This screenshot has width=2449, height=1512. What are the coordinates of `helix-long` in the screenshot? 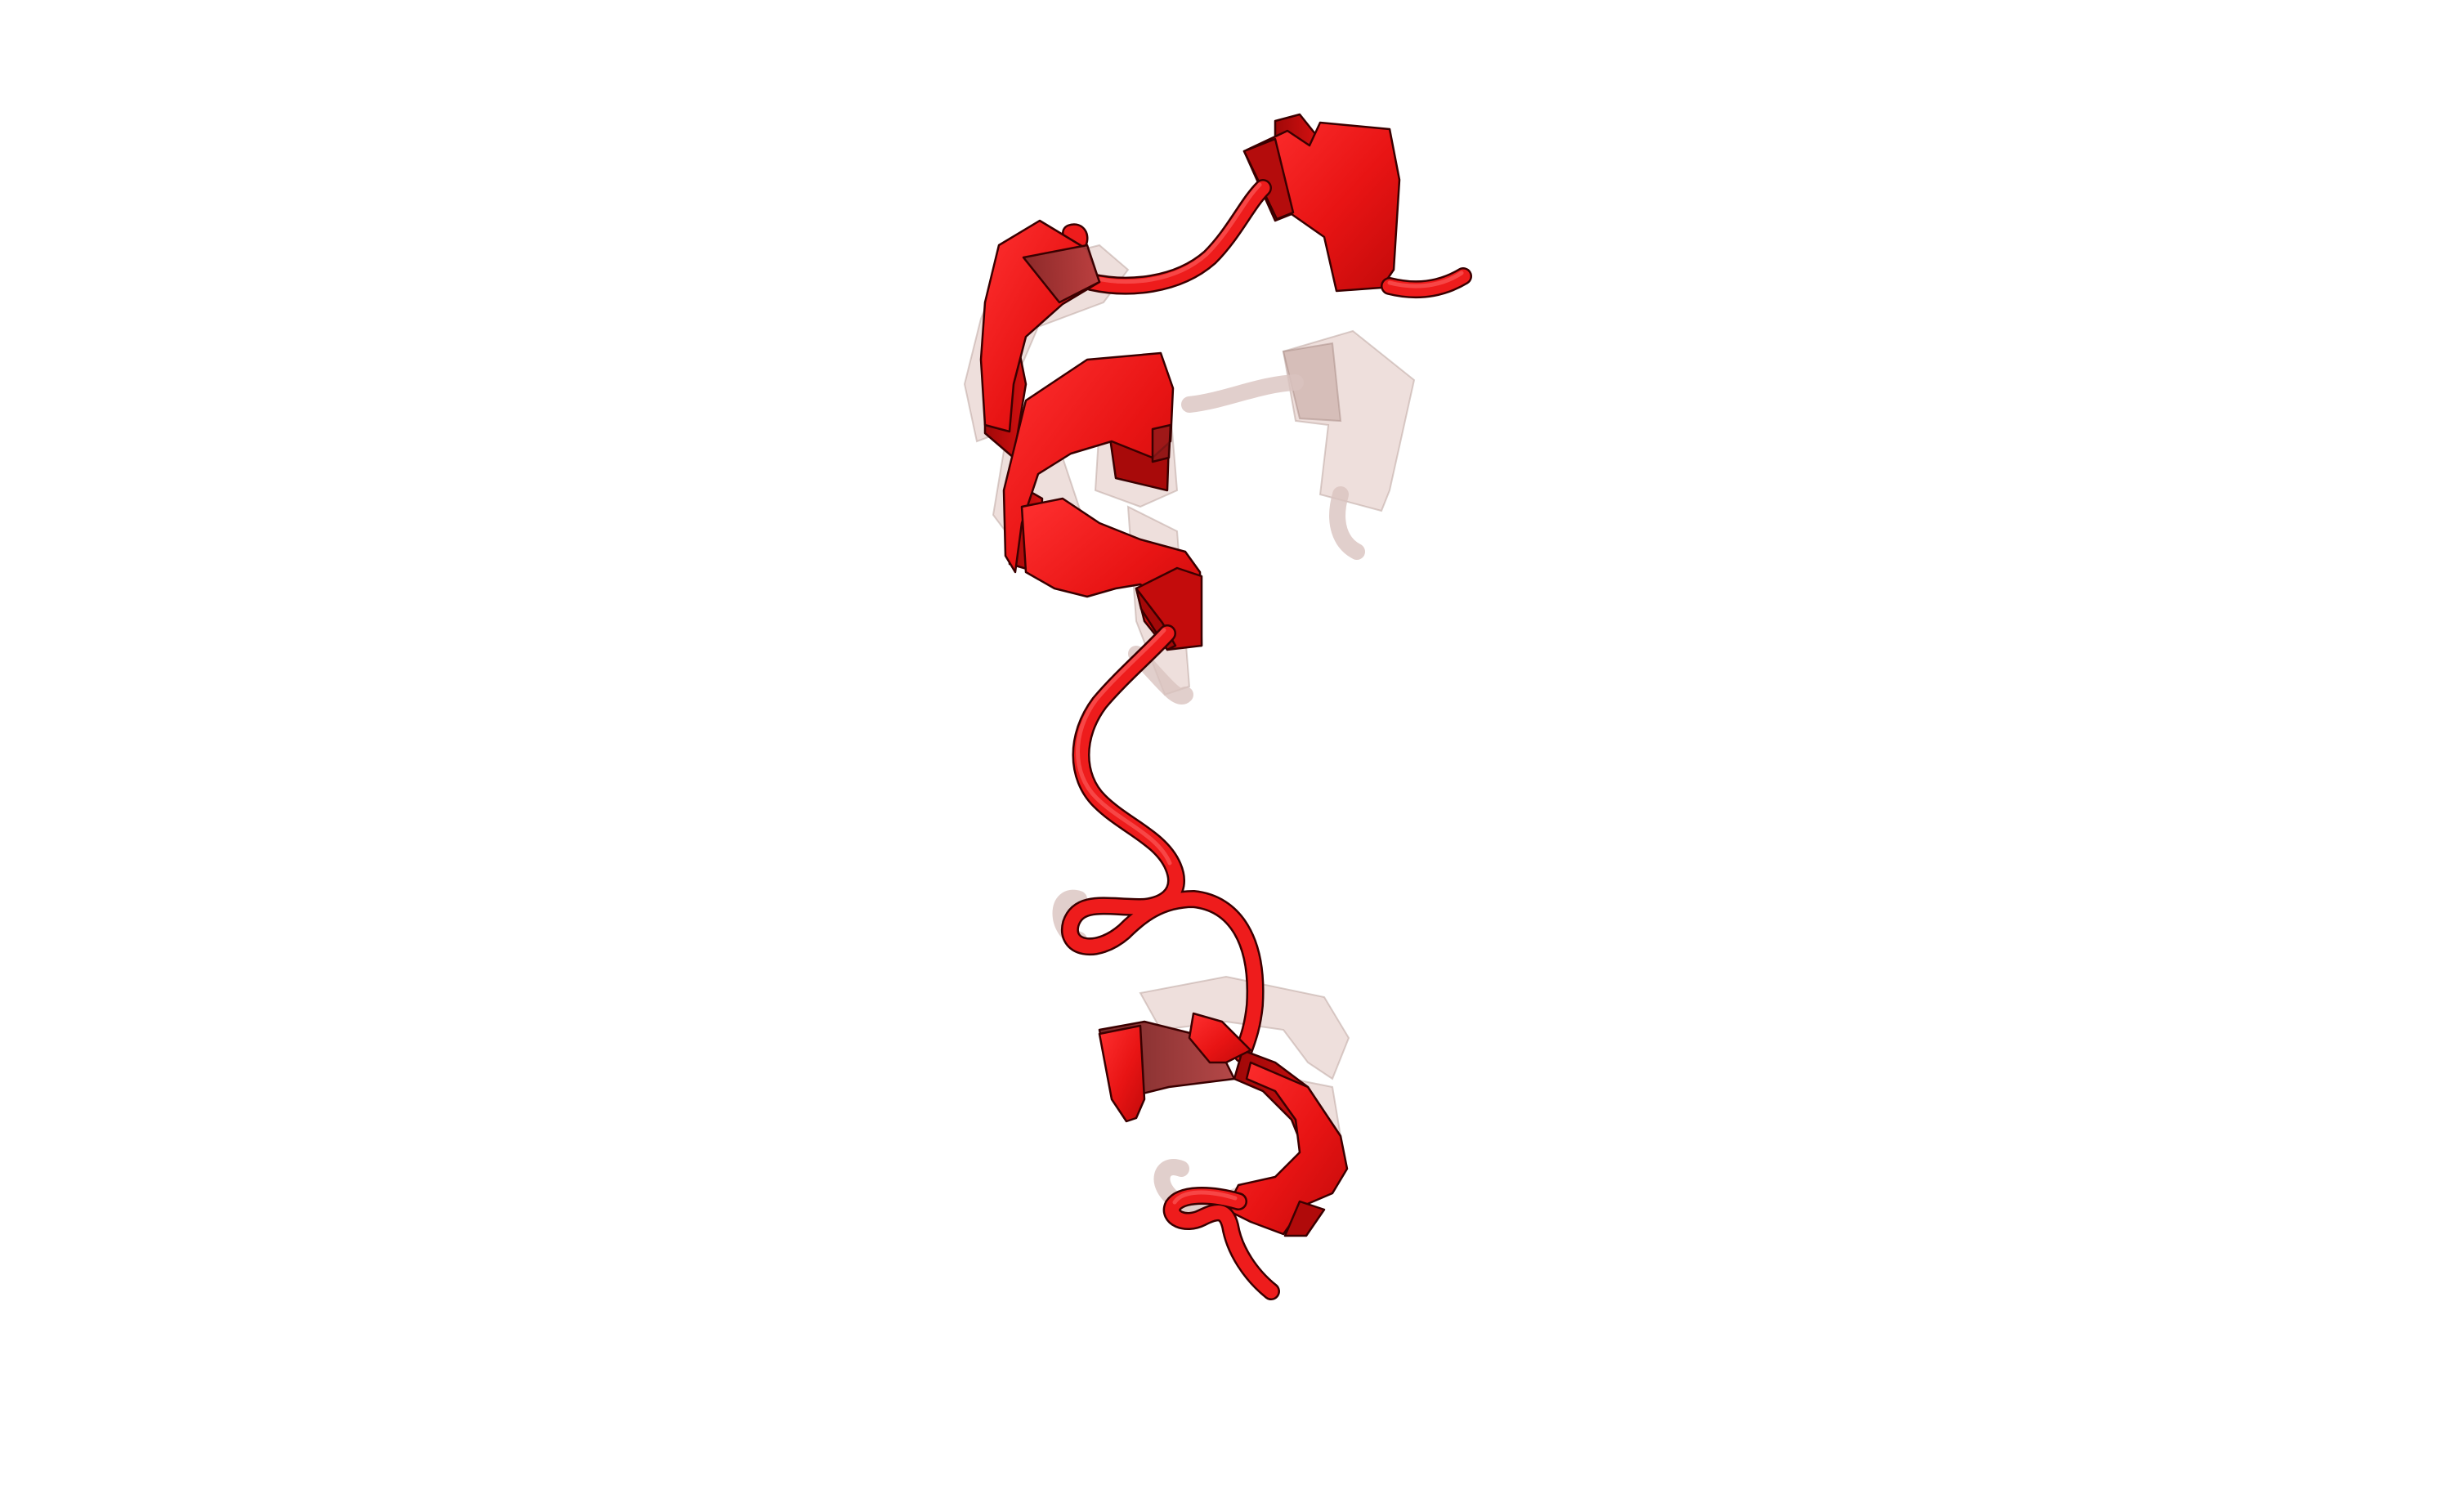 It's located at (1091, 435).